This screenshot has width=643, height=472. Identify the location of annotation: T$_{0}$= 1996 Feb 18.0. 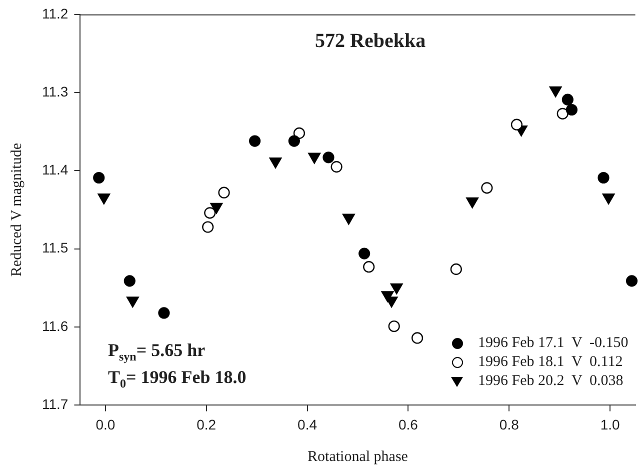
(177, 379).